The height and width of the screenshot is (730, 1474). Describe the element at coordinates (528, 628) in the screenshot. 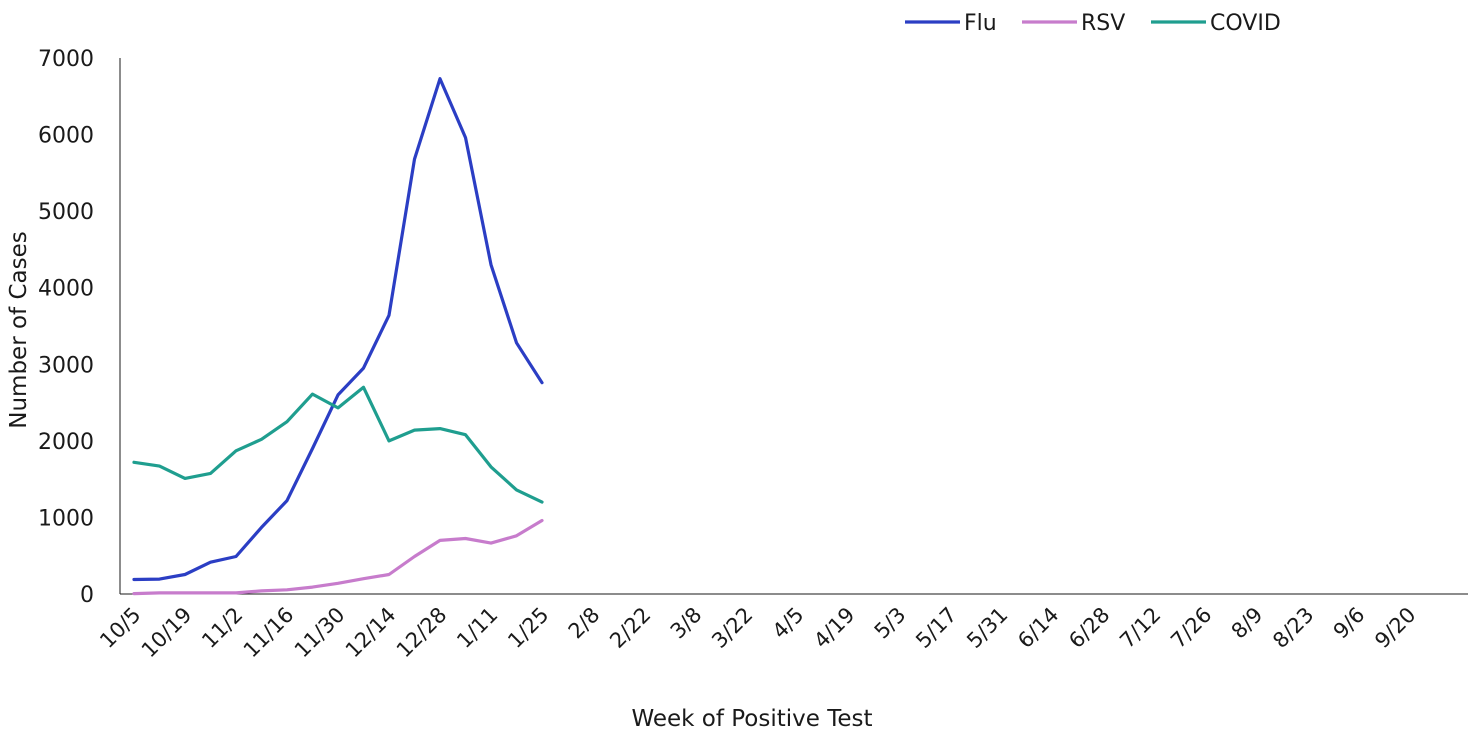

I see `x-tick-label: 1/25` at that location.